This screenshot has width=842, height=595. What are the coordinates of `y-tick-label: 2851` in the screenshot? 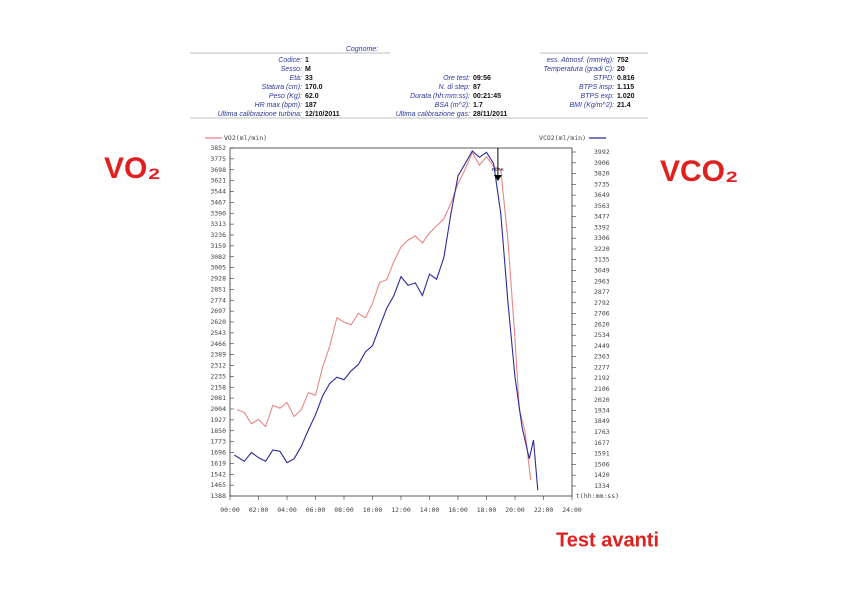 It's located at (218, 289).